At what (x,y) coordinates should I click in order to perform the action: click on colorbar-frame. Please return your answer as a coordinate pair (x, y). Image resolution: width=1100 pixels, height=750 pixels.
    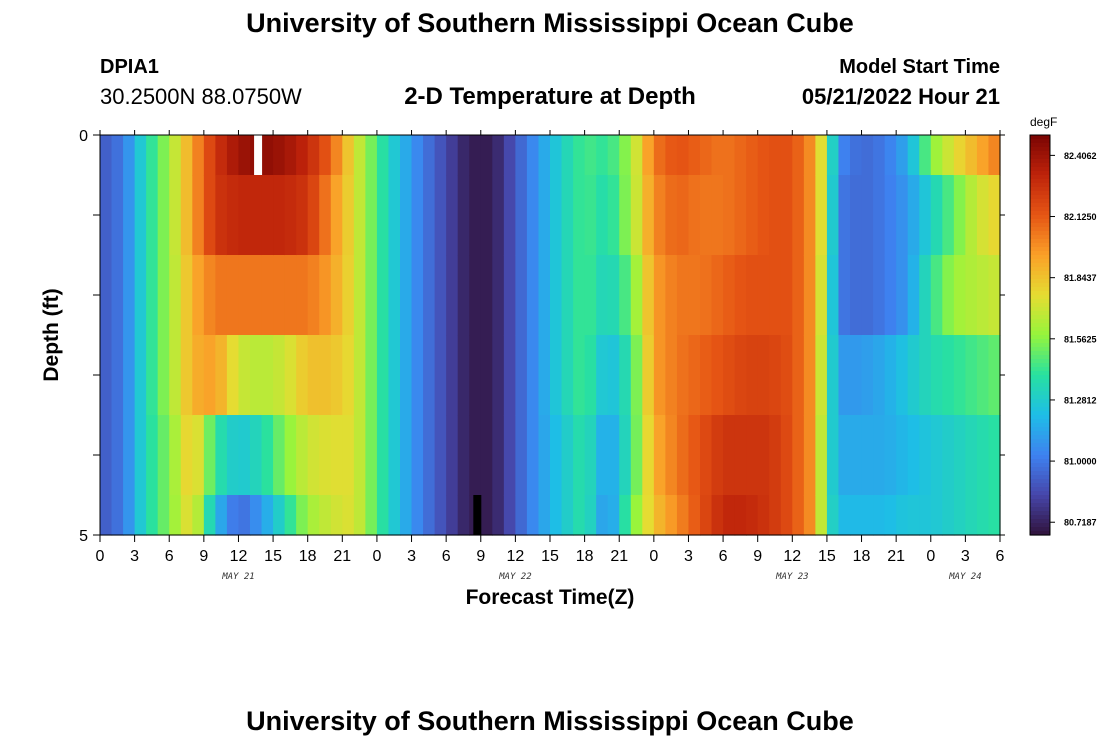
    Looking at the image, I should click on (1040, 335).